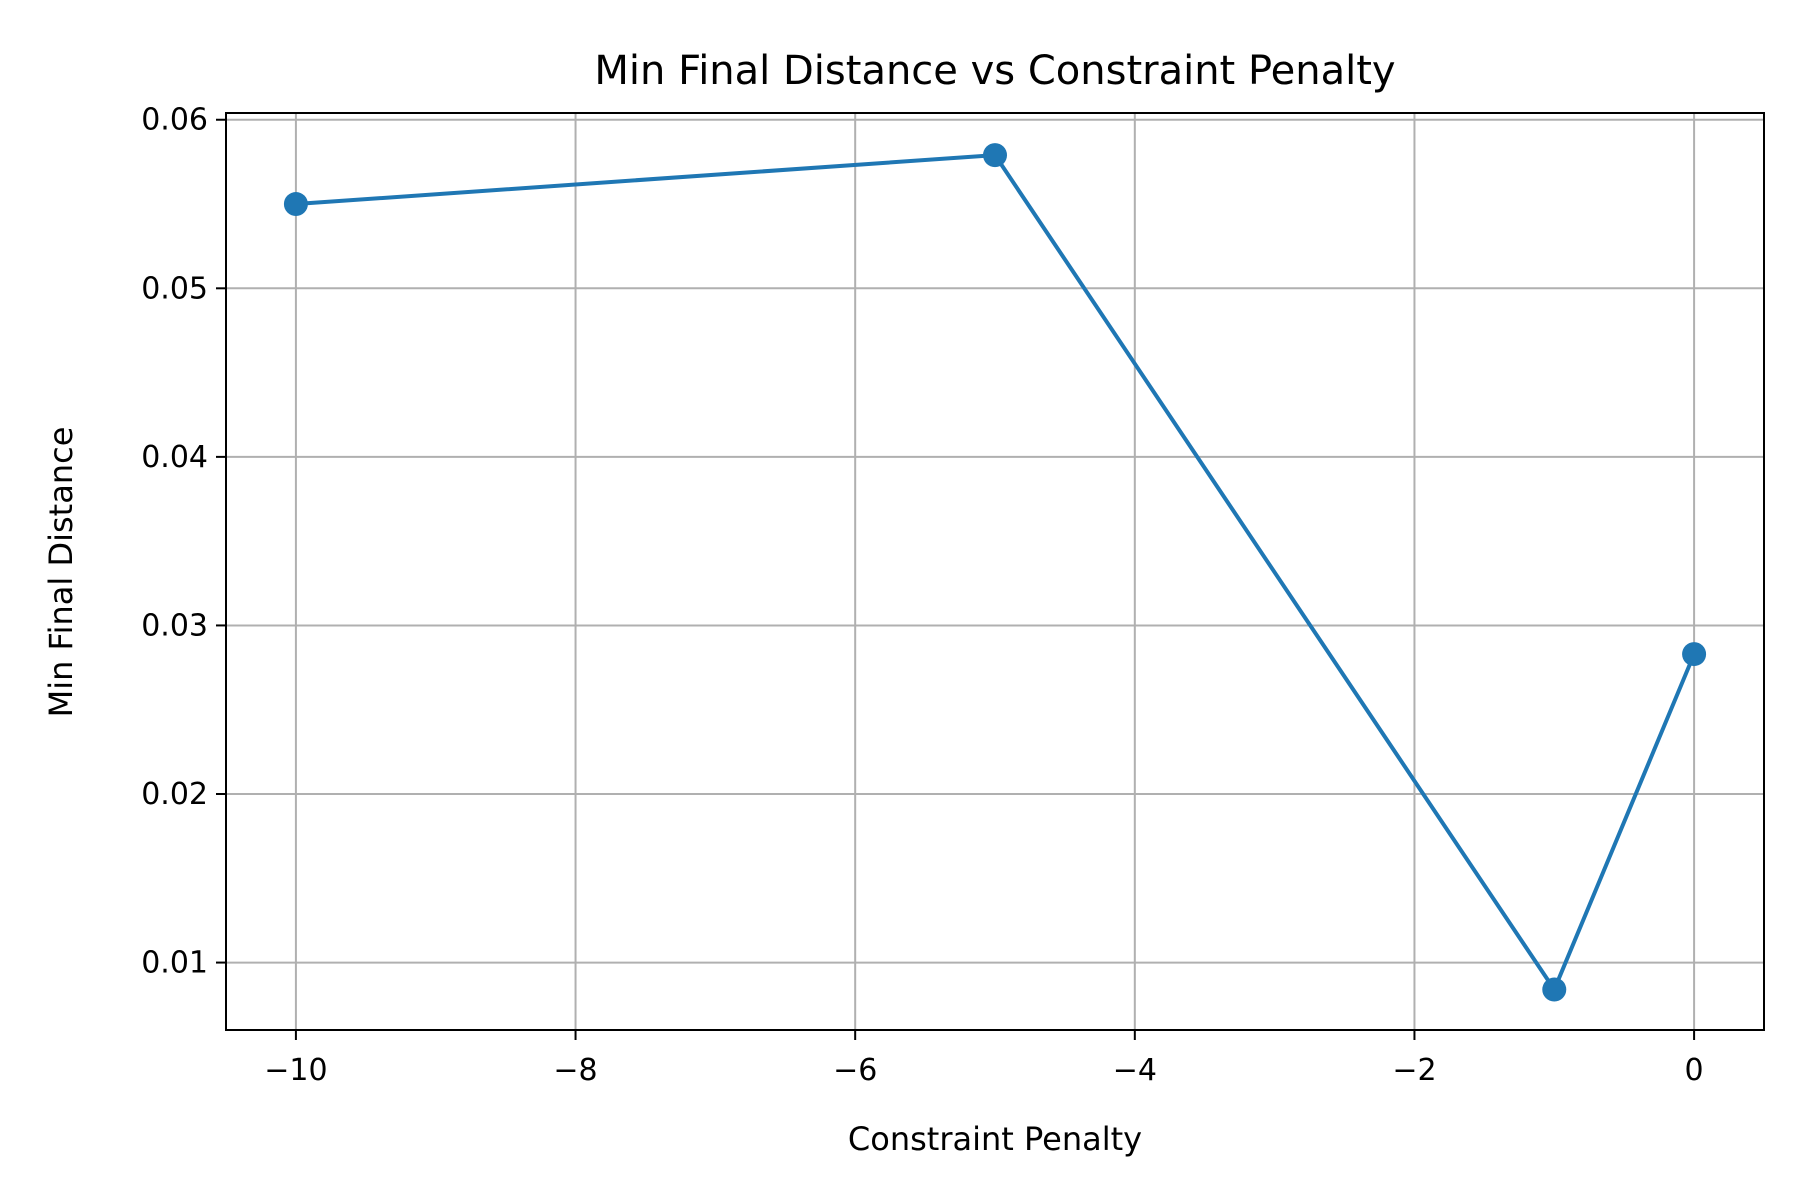 This screenshot has height=1204, width=1800. What do you see at coordinates (1135, 1070) in the screenshot?
I see `x-tick-label: −4` at bounding box center [1135, 1070].